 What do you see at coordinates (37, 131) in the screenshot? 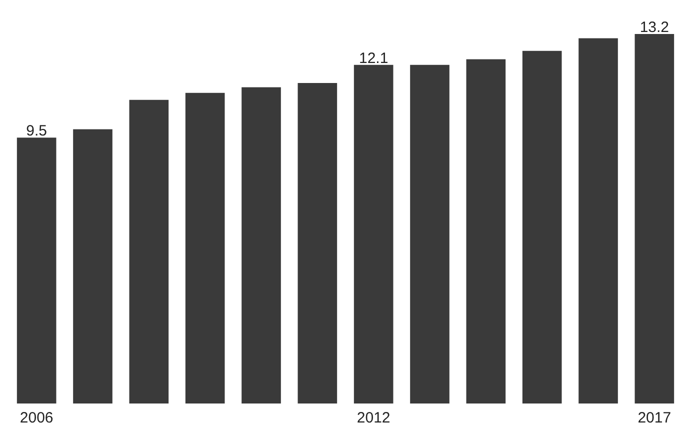
I see `data-label: 9.5` at bounding box center [37, 131].